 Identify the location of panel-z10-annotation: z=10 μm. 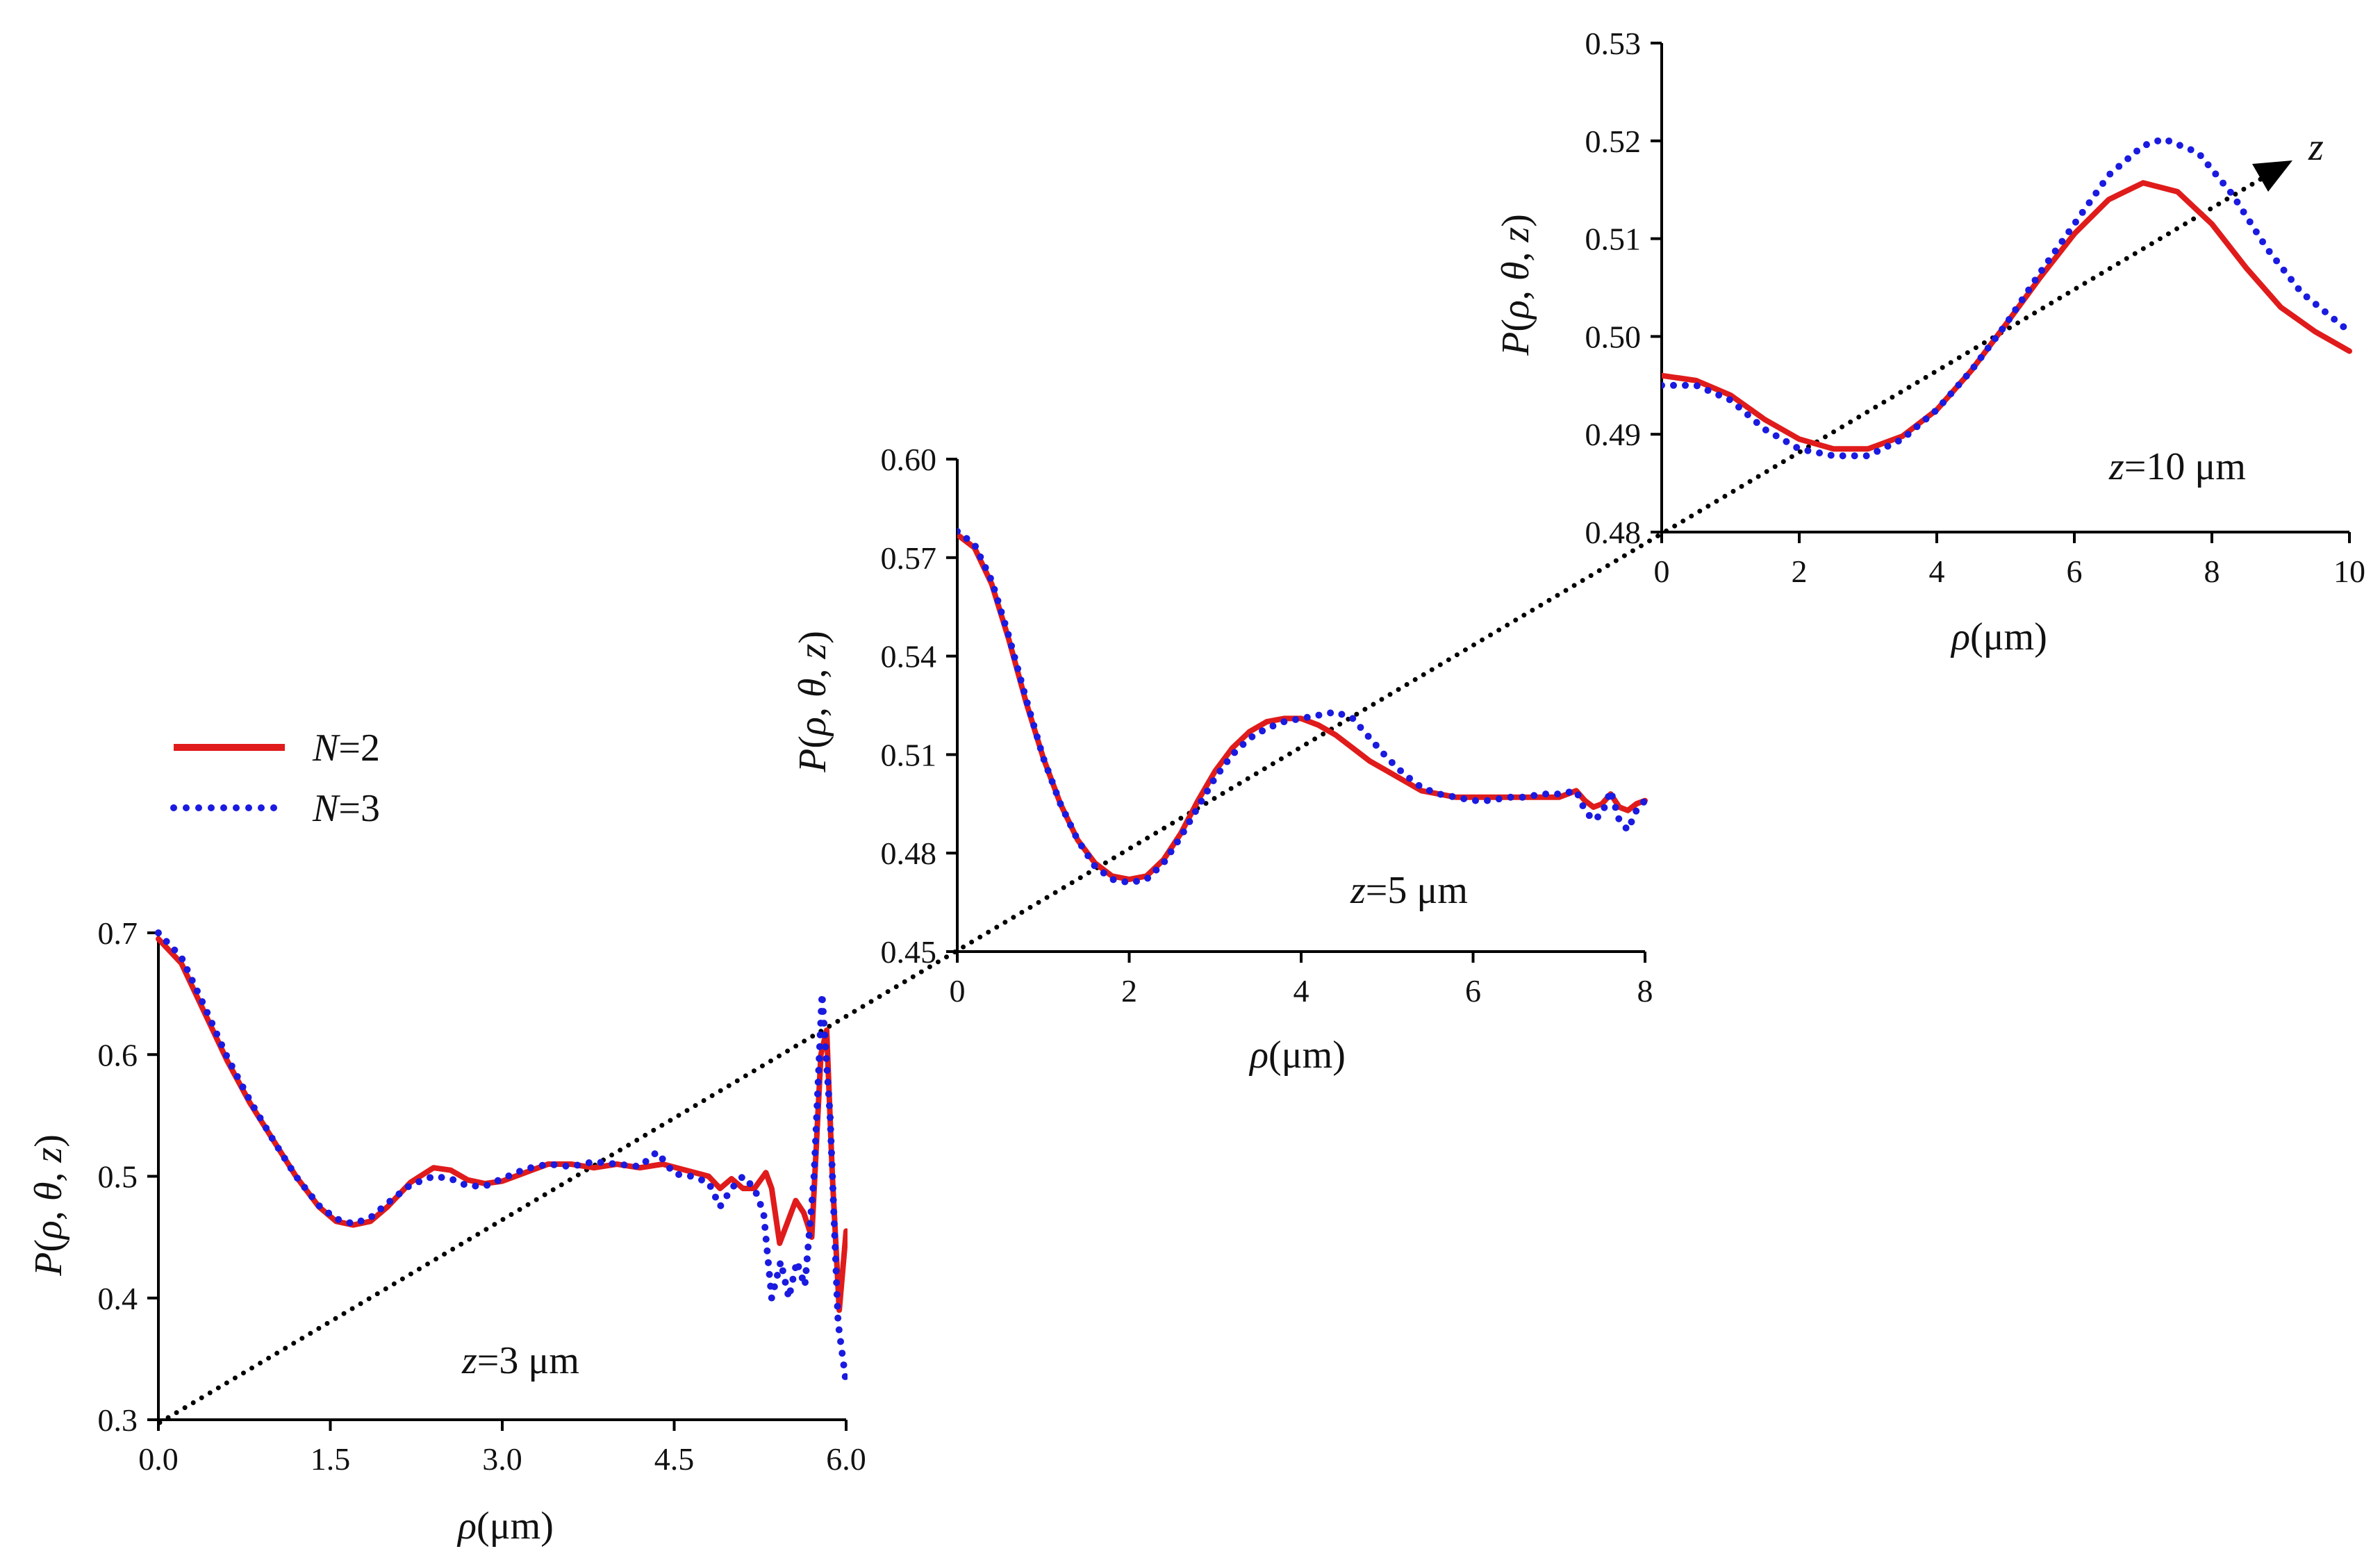
(2177, 466).